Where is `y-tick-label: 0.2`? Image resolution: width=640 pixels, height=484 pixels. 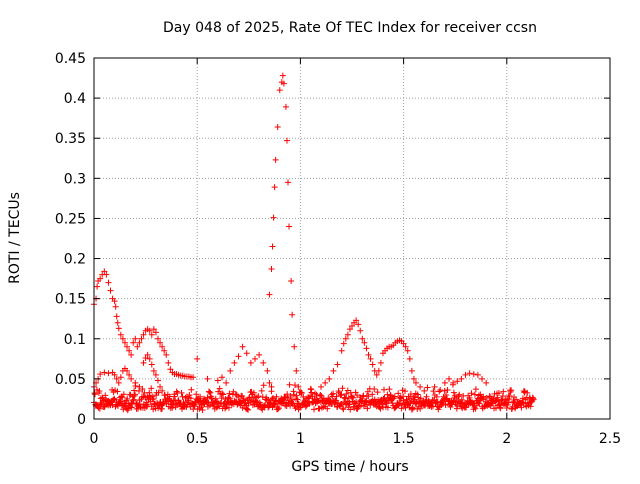
y-tick-label: 0.2 is located at coordinates (75, 260).